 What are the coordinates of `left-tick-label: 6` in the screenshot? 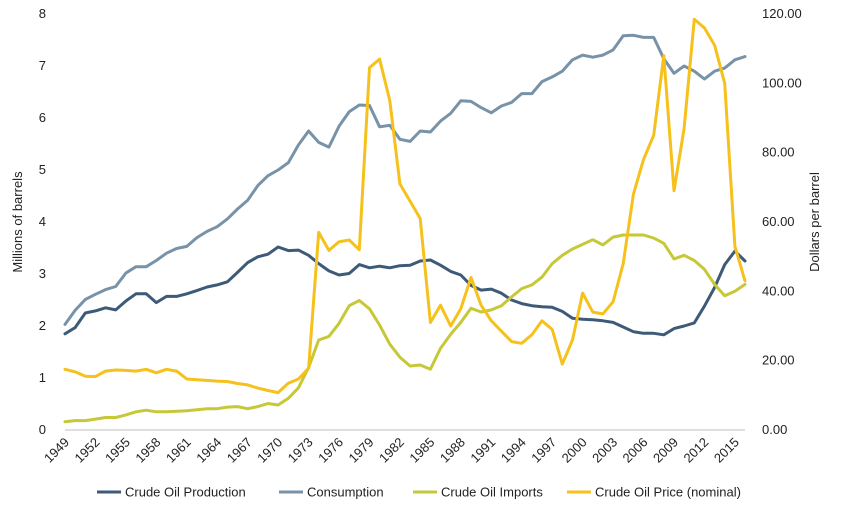 It's located at (42, 117).